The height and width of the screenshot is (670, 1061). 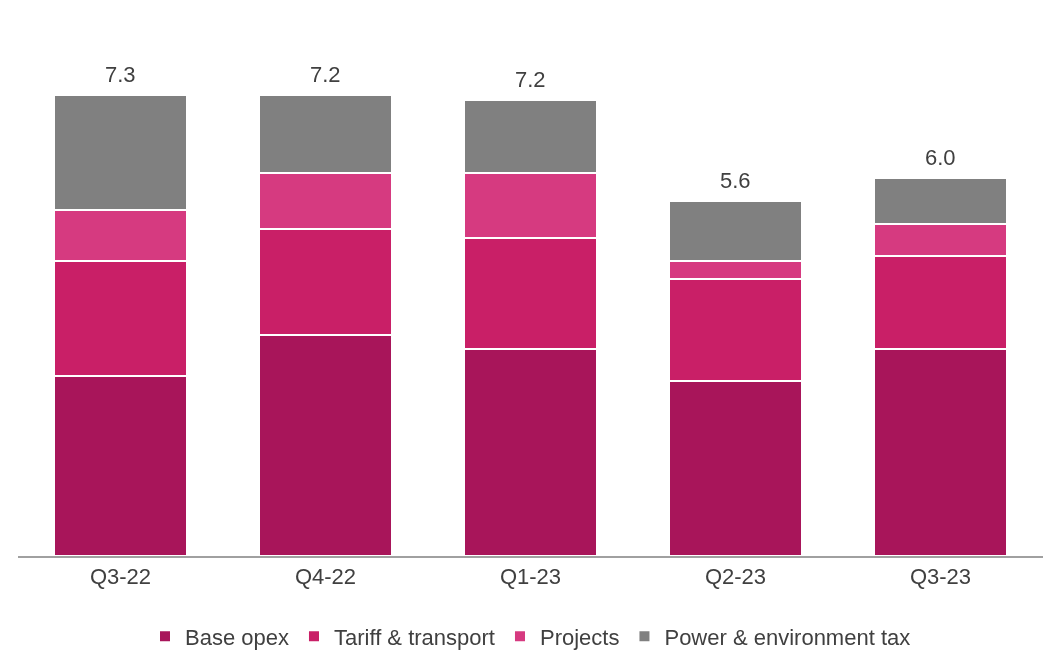 What do you see at coordinates (414, 637) in the screenshot?
I see `legend-label: Tariff & transport` at bounding box center [414, 637].